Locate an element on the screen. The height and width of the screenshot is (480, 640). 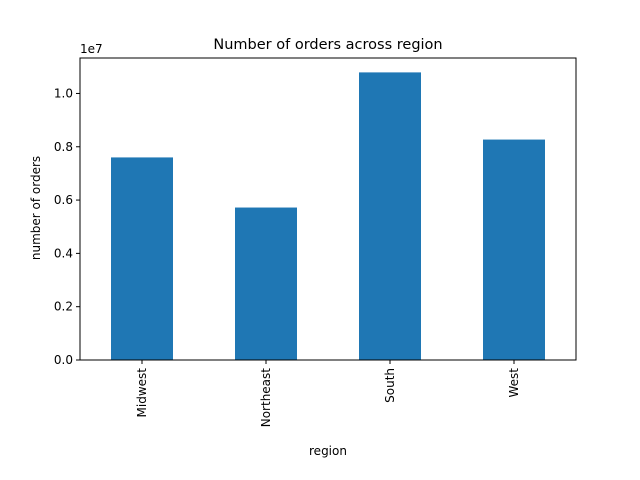
x-tick-label: Northeast is located at coordinates (266, 398).